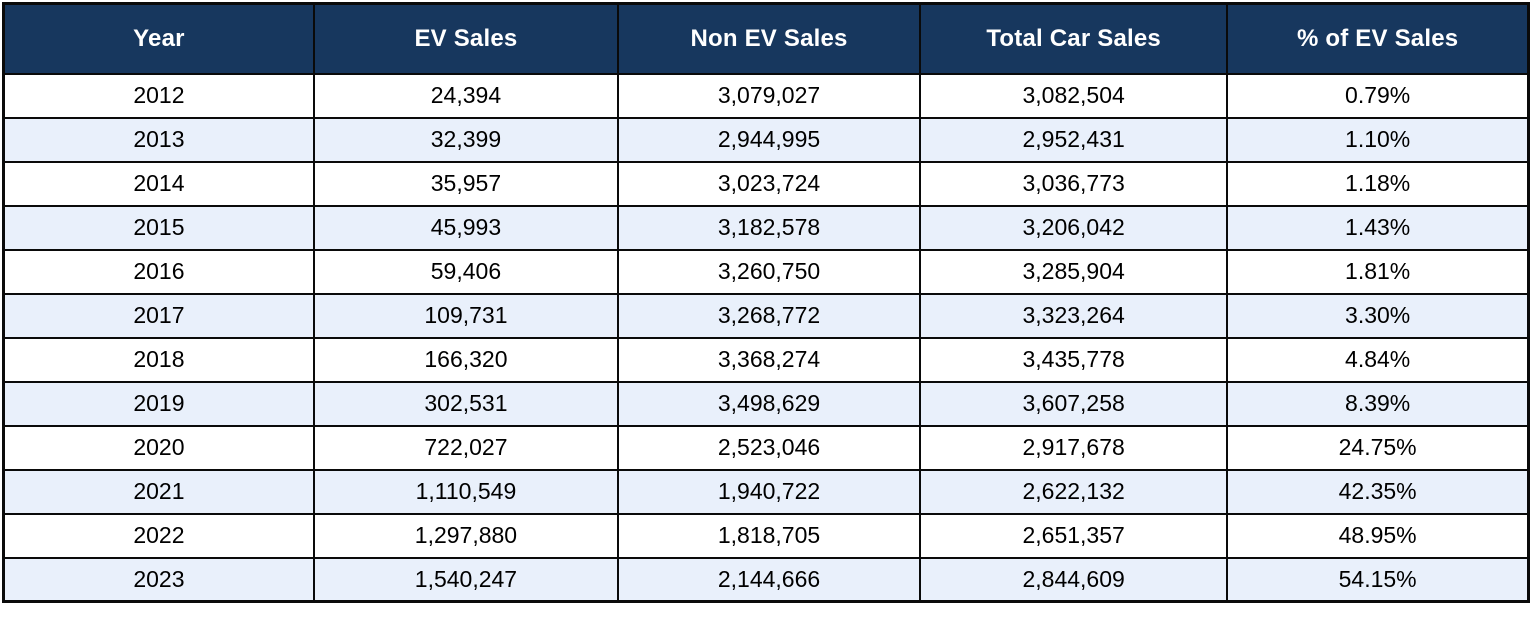  I want to click on table-cell: 109,731, so click(466, 315).